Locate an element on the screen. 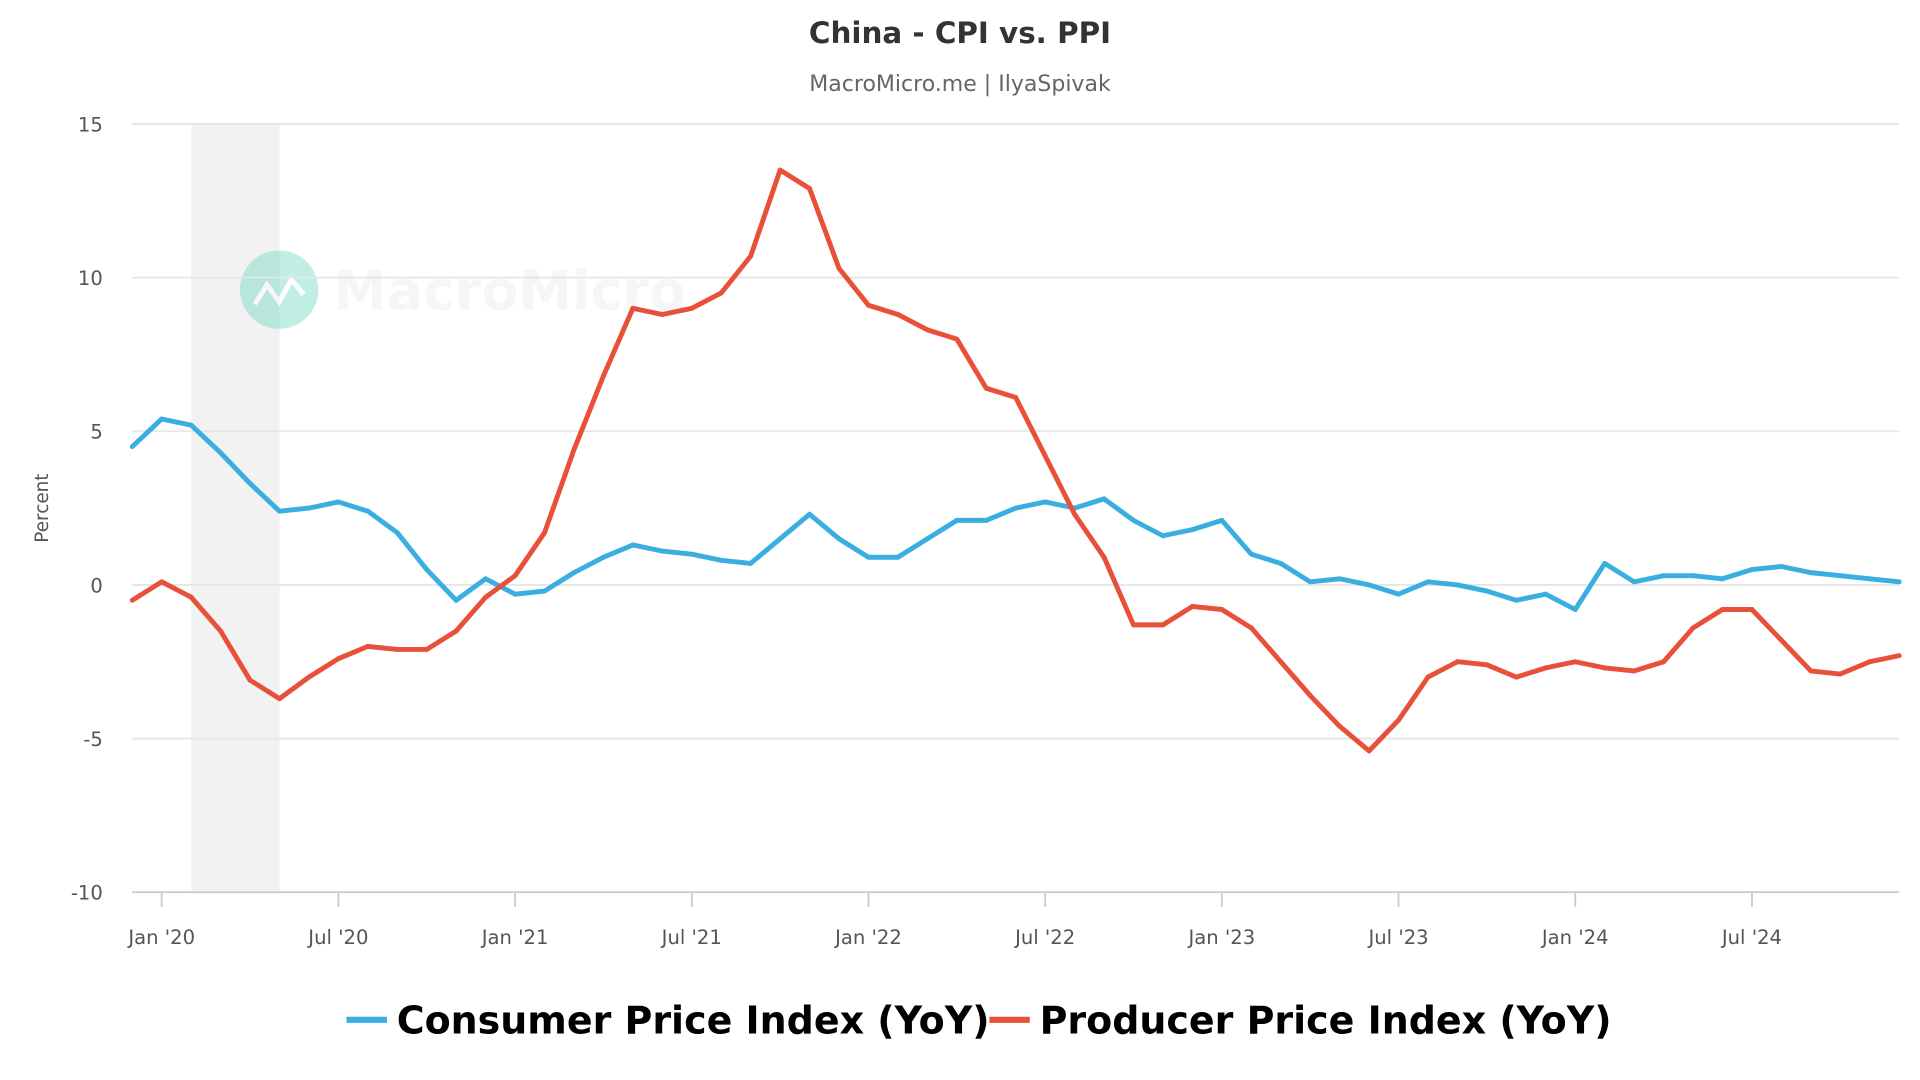 Image resolution: width=1920 pixels, height=1080 pixels. y-axis-label: Percent is located at coordinates (42, 507).